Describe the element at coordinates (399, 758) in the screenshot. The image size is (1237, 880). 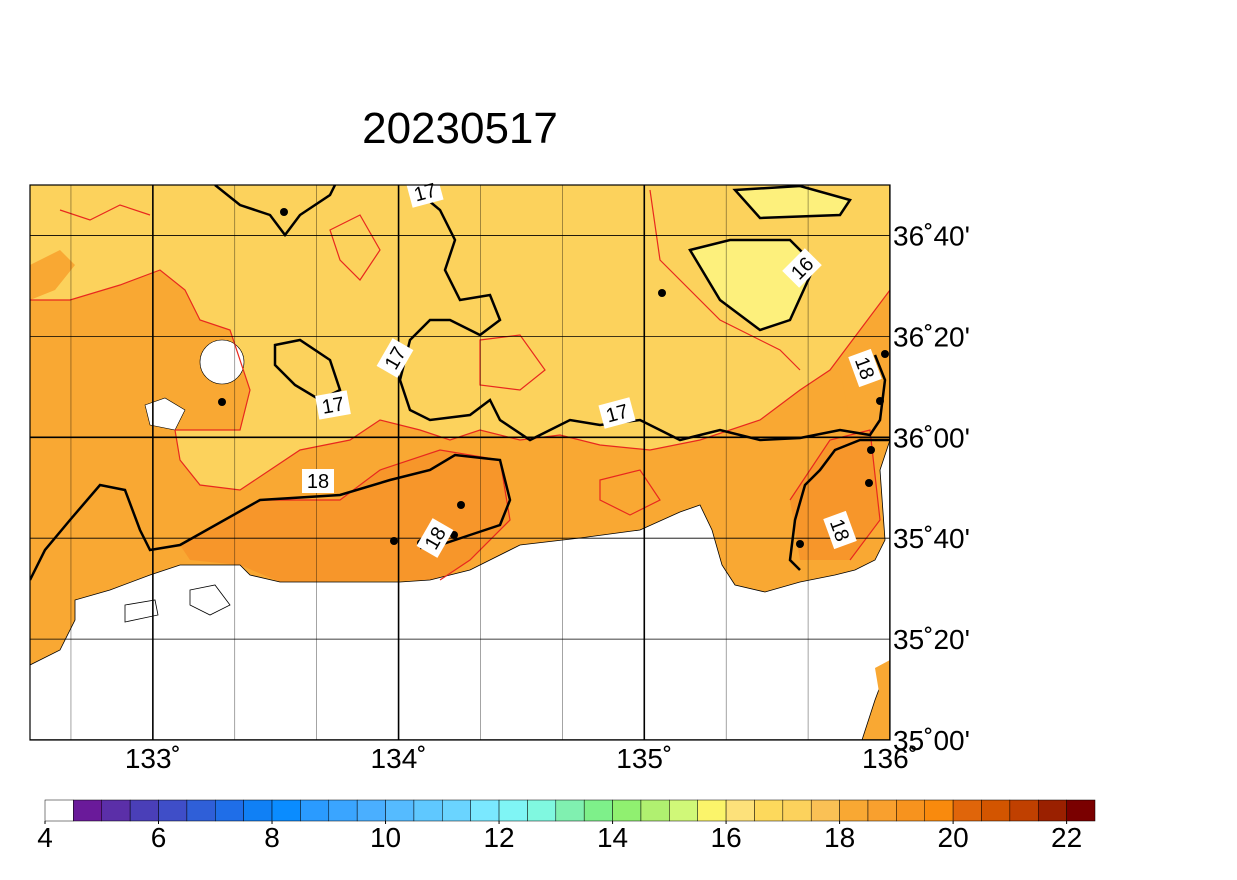
I see `lon-tick-label: 134˚` at that location.